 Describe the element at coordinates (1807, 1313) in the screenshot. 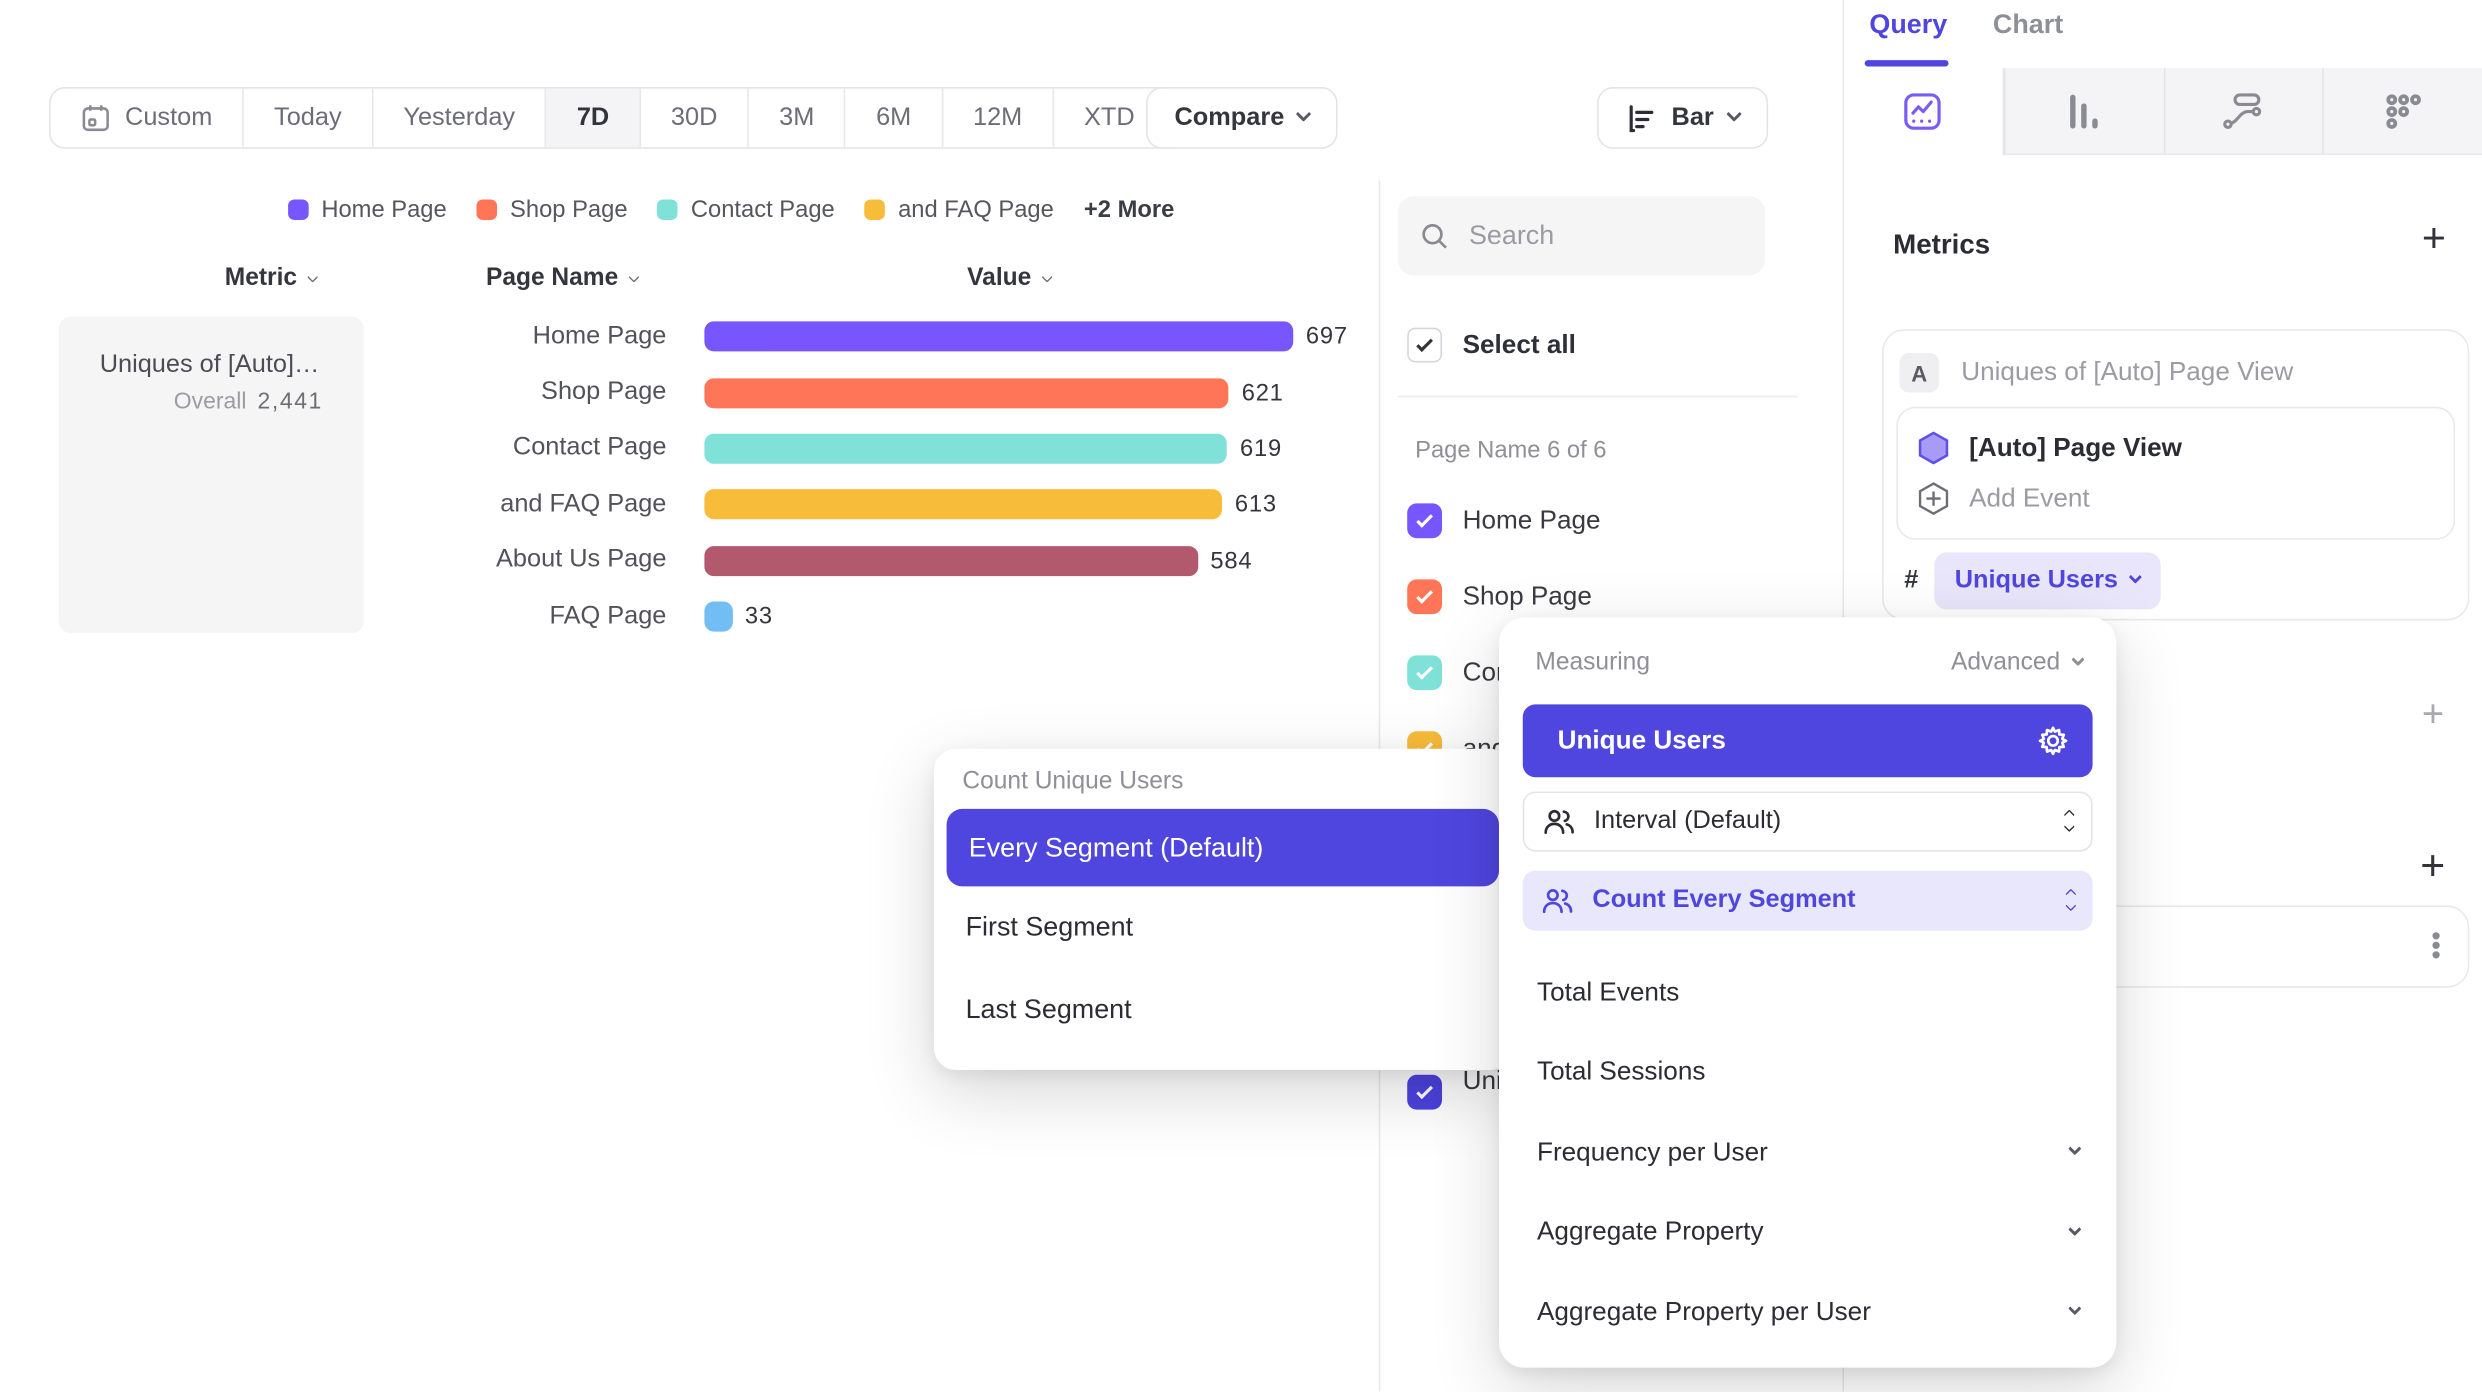

I see `measuring-popup-option: Aggregate Property per User` at that location.